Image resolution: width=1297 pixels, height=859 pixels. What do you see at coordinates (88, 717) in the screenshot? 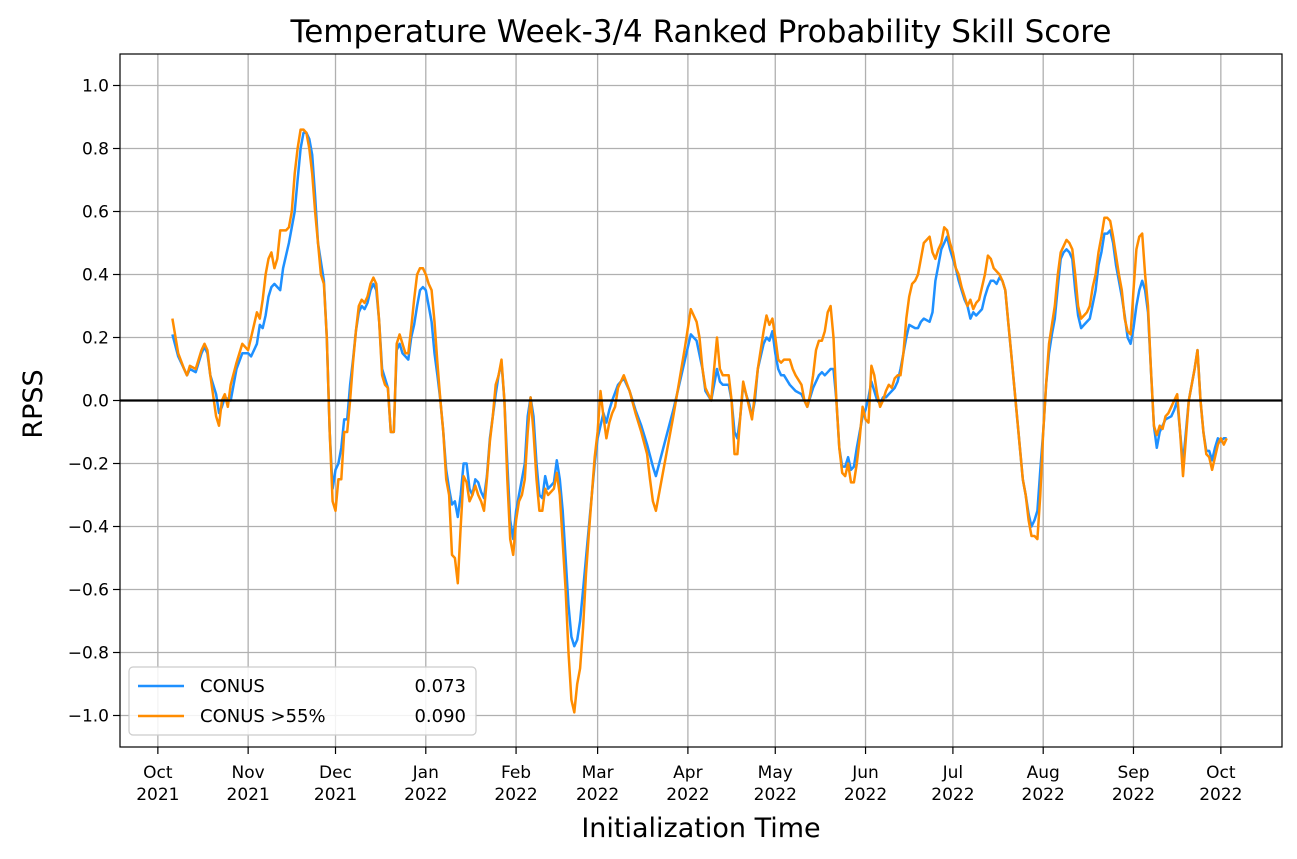
I see `y-tick-label: −1.0` at bounding box center [88, 717].